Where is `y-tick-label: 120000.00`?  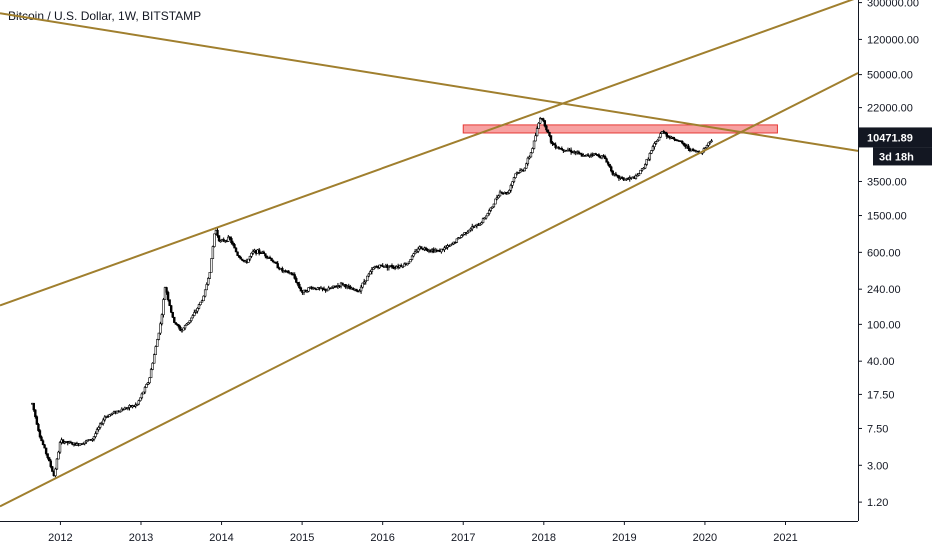 y-tick-label: 120000.00 is located at coordinates (893, 40).